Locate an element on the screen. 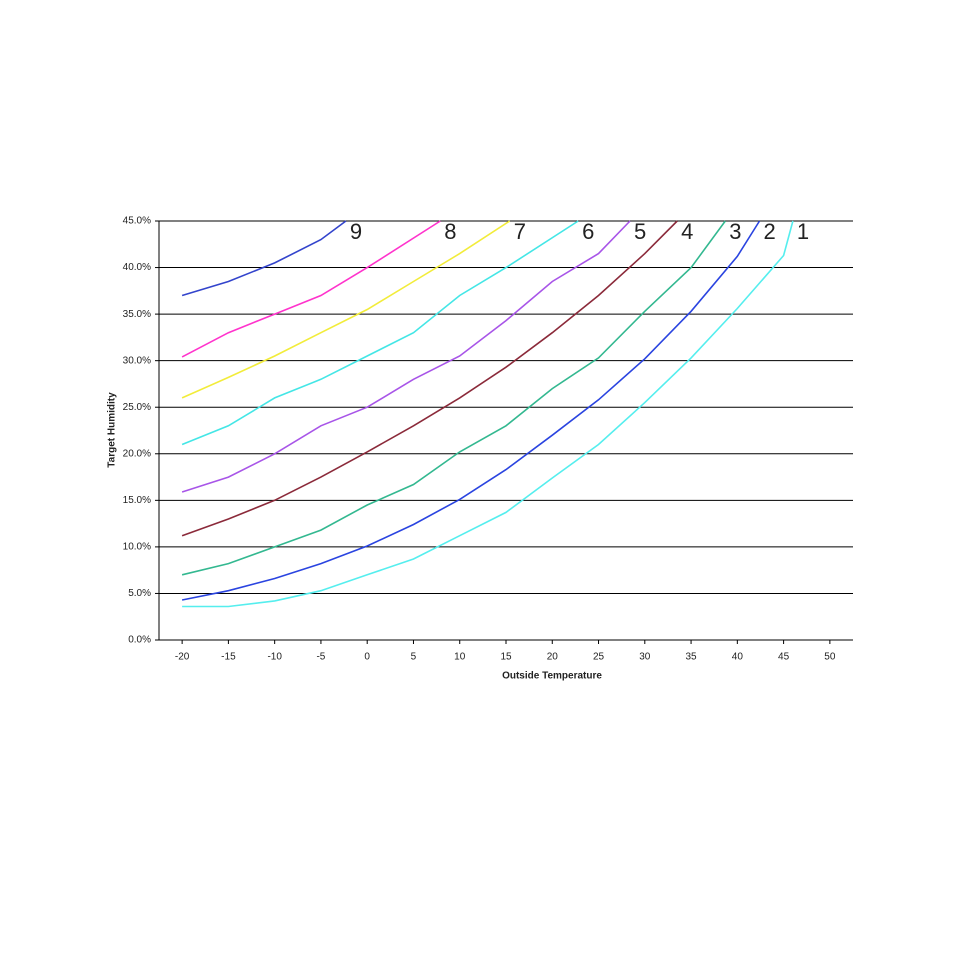  y-tick-label: 0.0% is located at coordinates (139, 640).